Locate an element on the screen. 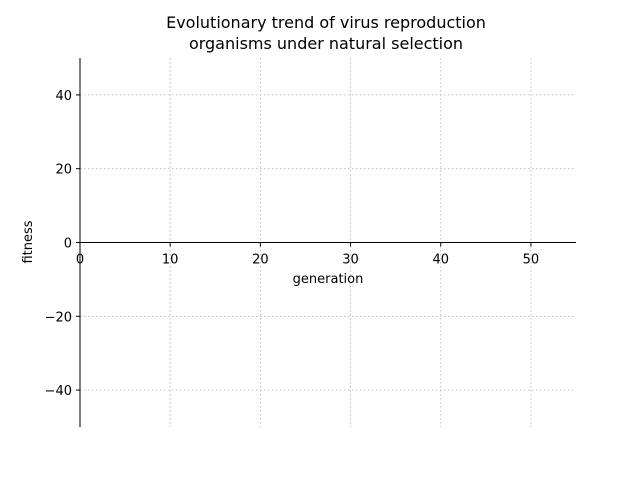  x-tick-label: 0 is located at coordinates (80, 260).